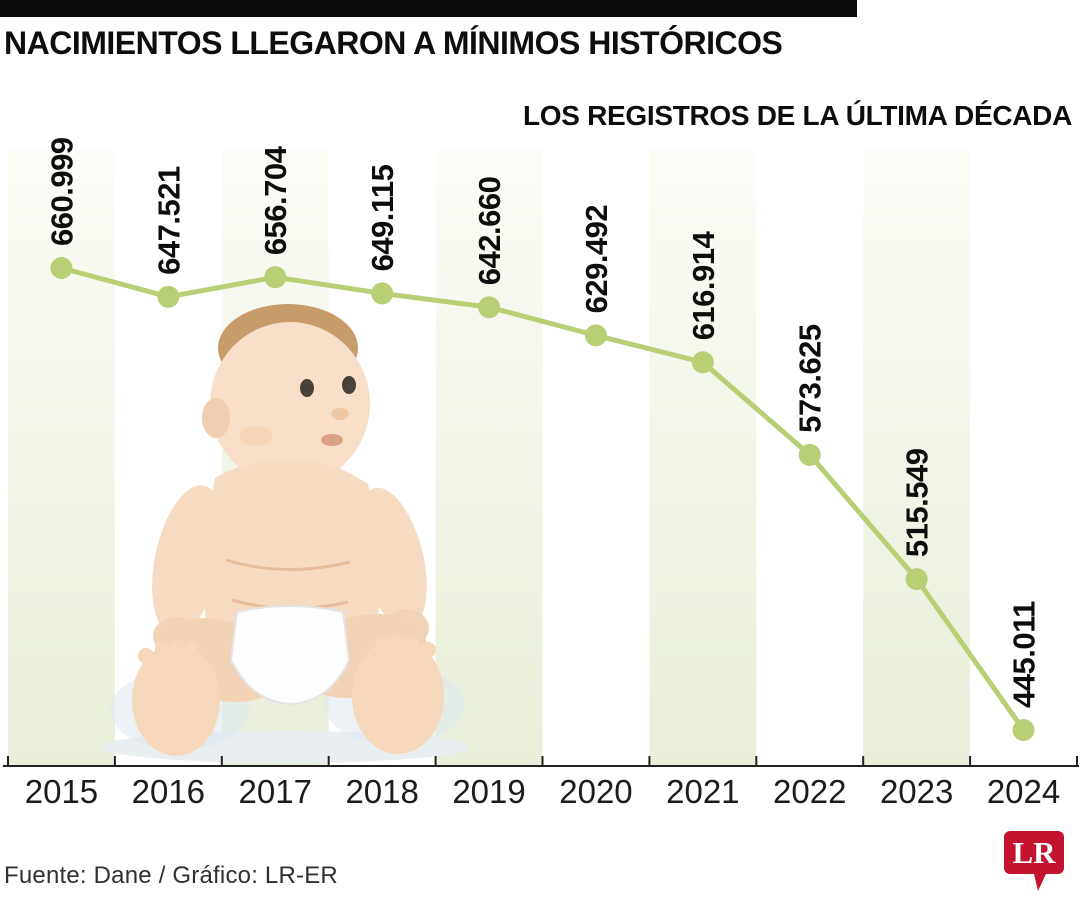 The image size is (1080, 900). Describe the element at coordinates (702, 362) in the screenshot. I see `data-point-2021` at that location.